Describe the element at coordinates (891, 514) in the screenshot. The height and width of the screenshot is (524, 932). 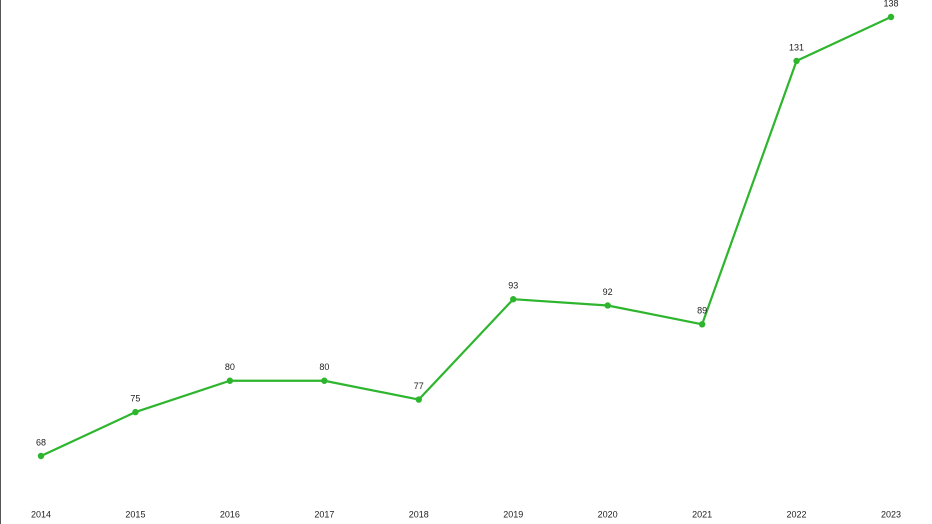
I see `x-tick-label: 2023` at that location.